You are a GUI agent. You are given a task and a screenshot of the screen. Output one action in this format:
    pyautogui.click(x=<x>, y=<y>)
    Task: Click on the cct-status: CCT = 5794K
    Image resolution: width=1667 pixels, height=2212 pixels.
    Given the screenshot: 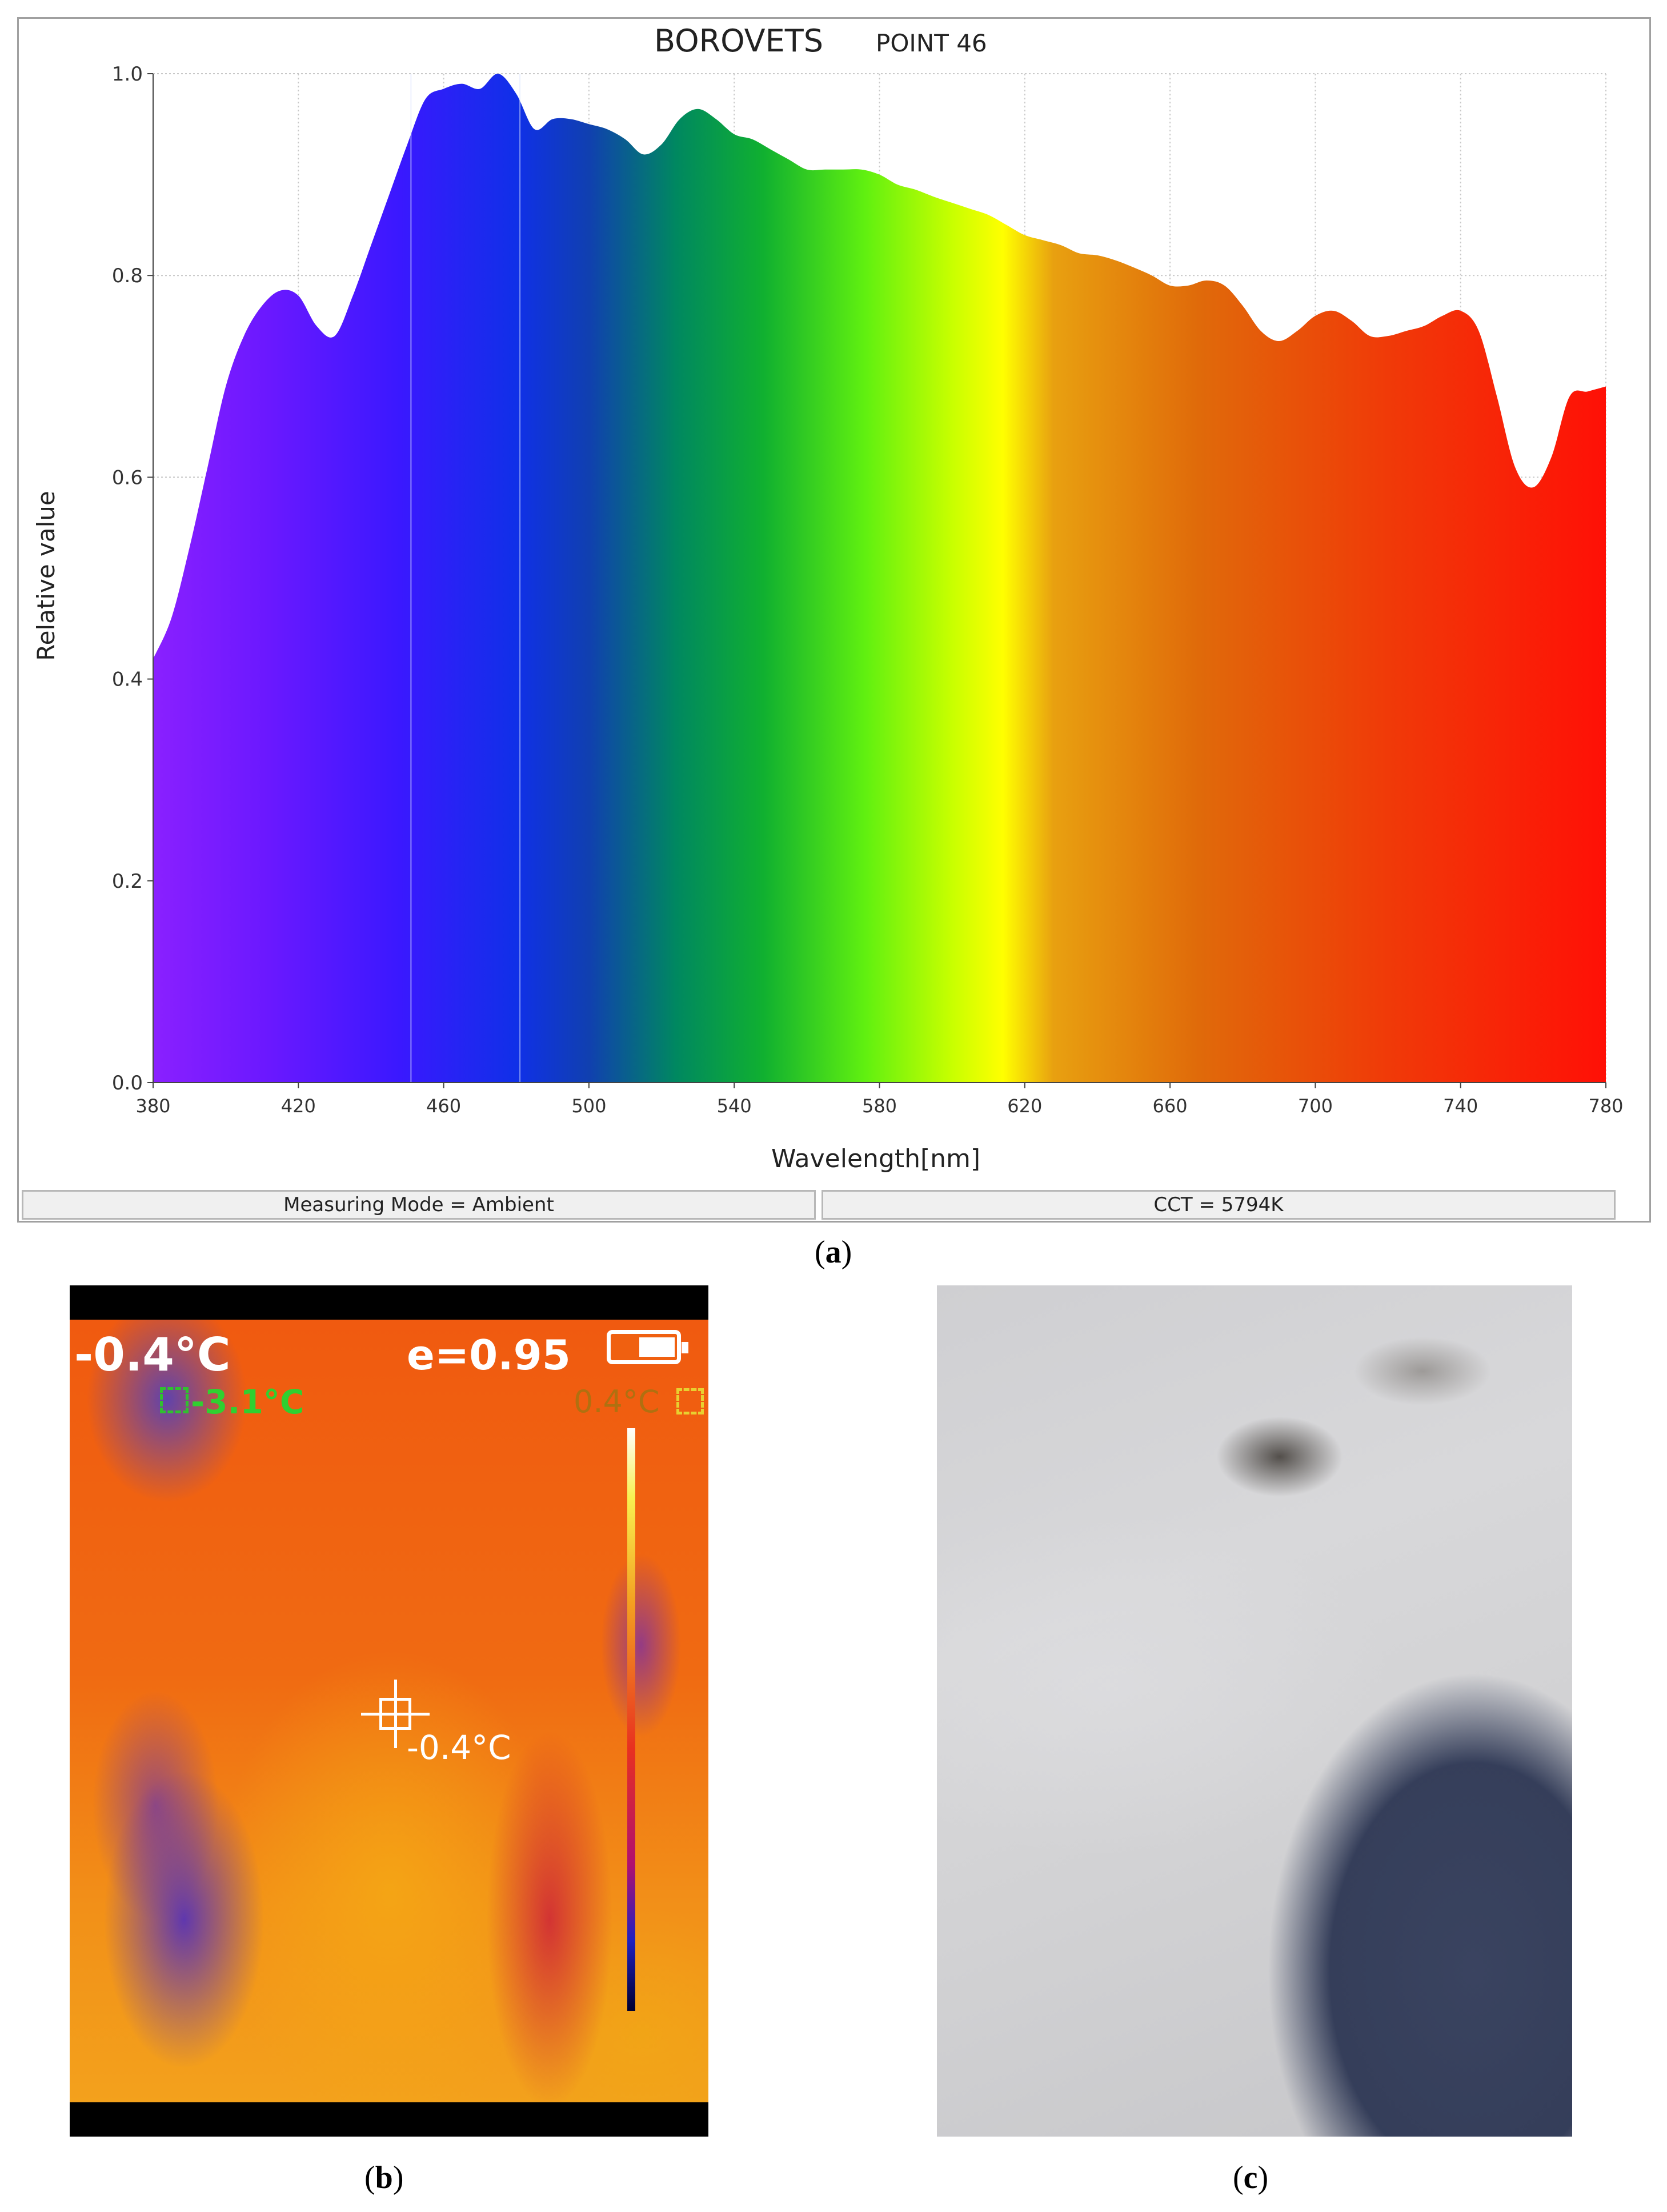 What is the action you would take?
    pyautogui.click(x=1219, y=1205)
    